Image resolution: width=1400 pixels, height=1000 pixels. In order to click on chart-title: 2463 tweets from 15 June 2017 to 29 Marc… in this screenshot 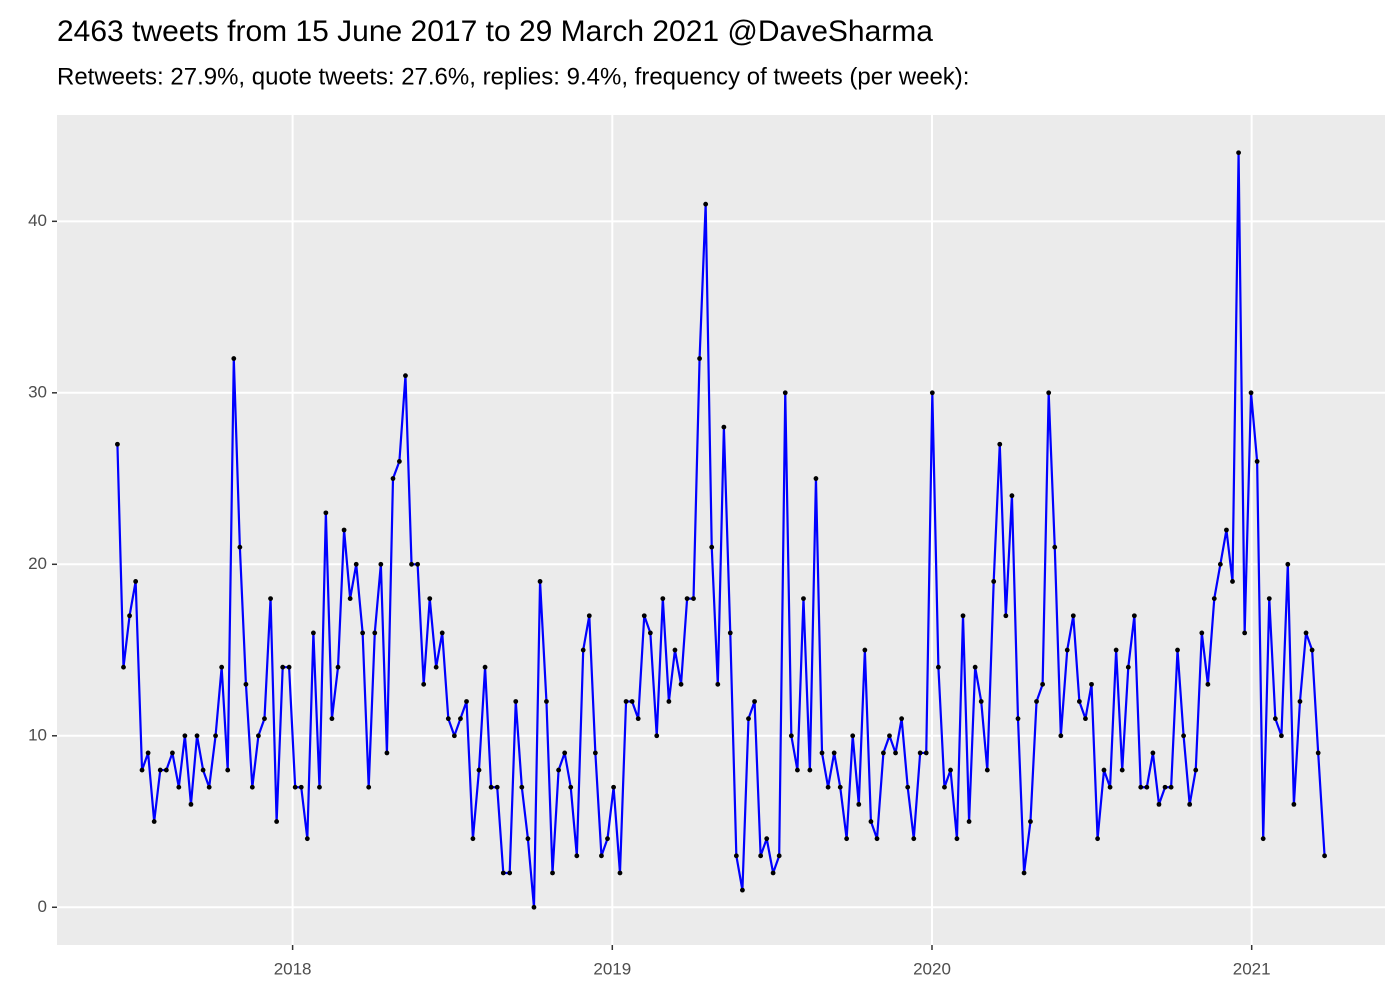, I will do `click(495, 31)`.